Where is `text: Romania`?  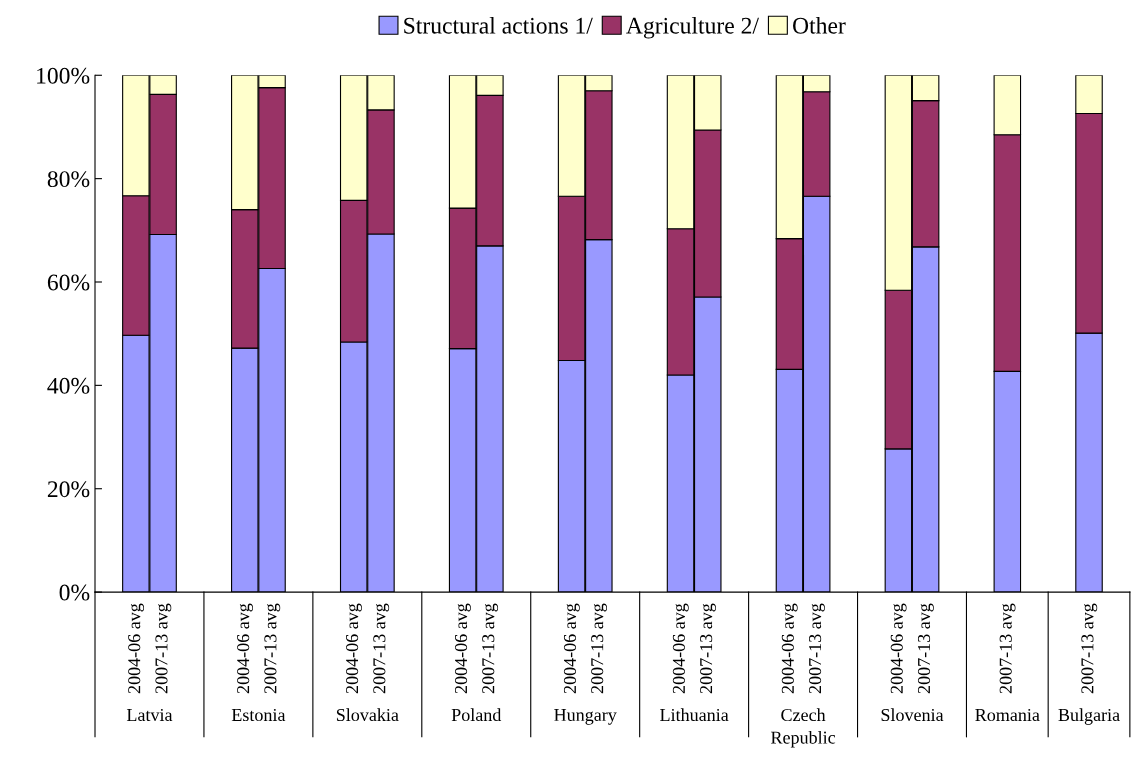
text: Romania is located at coordinates (1007, 715).